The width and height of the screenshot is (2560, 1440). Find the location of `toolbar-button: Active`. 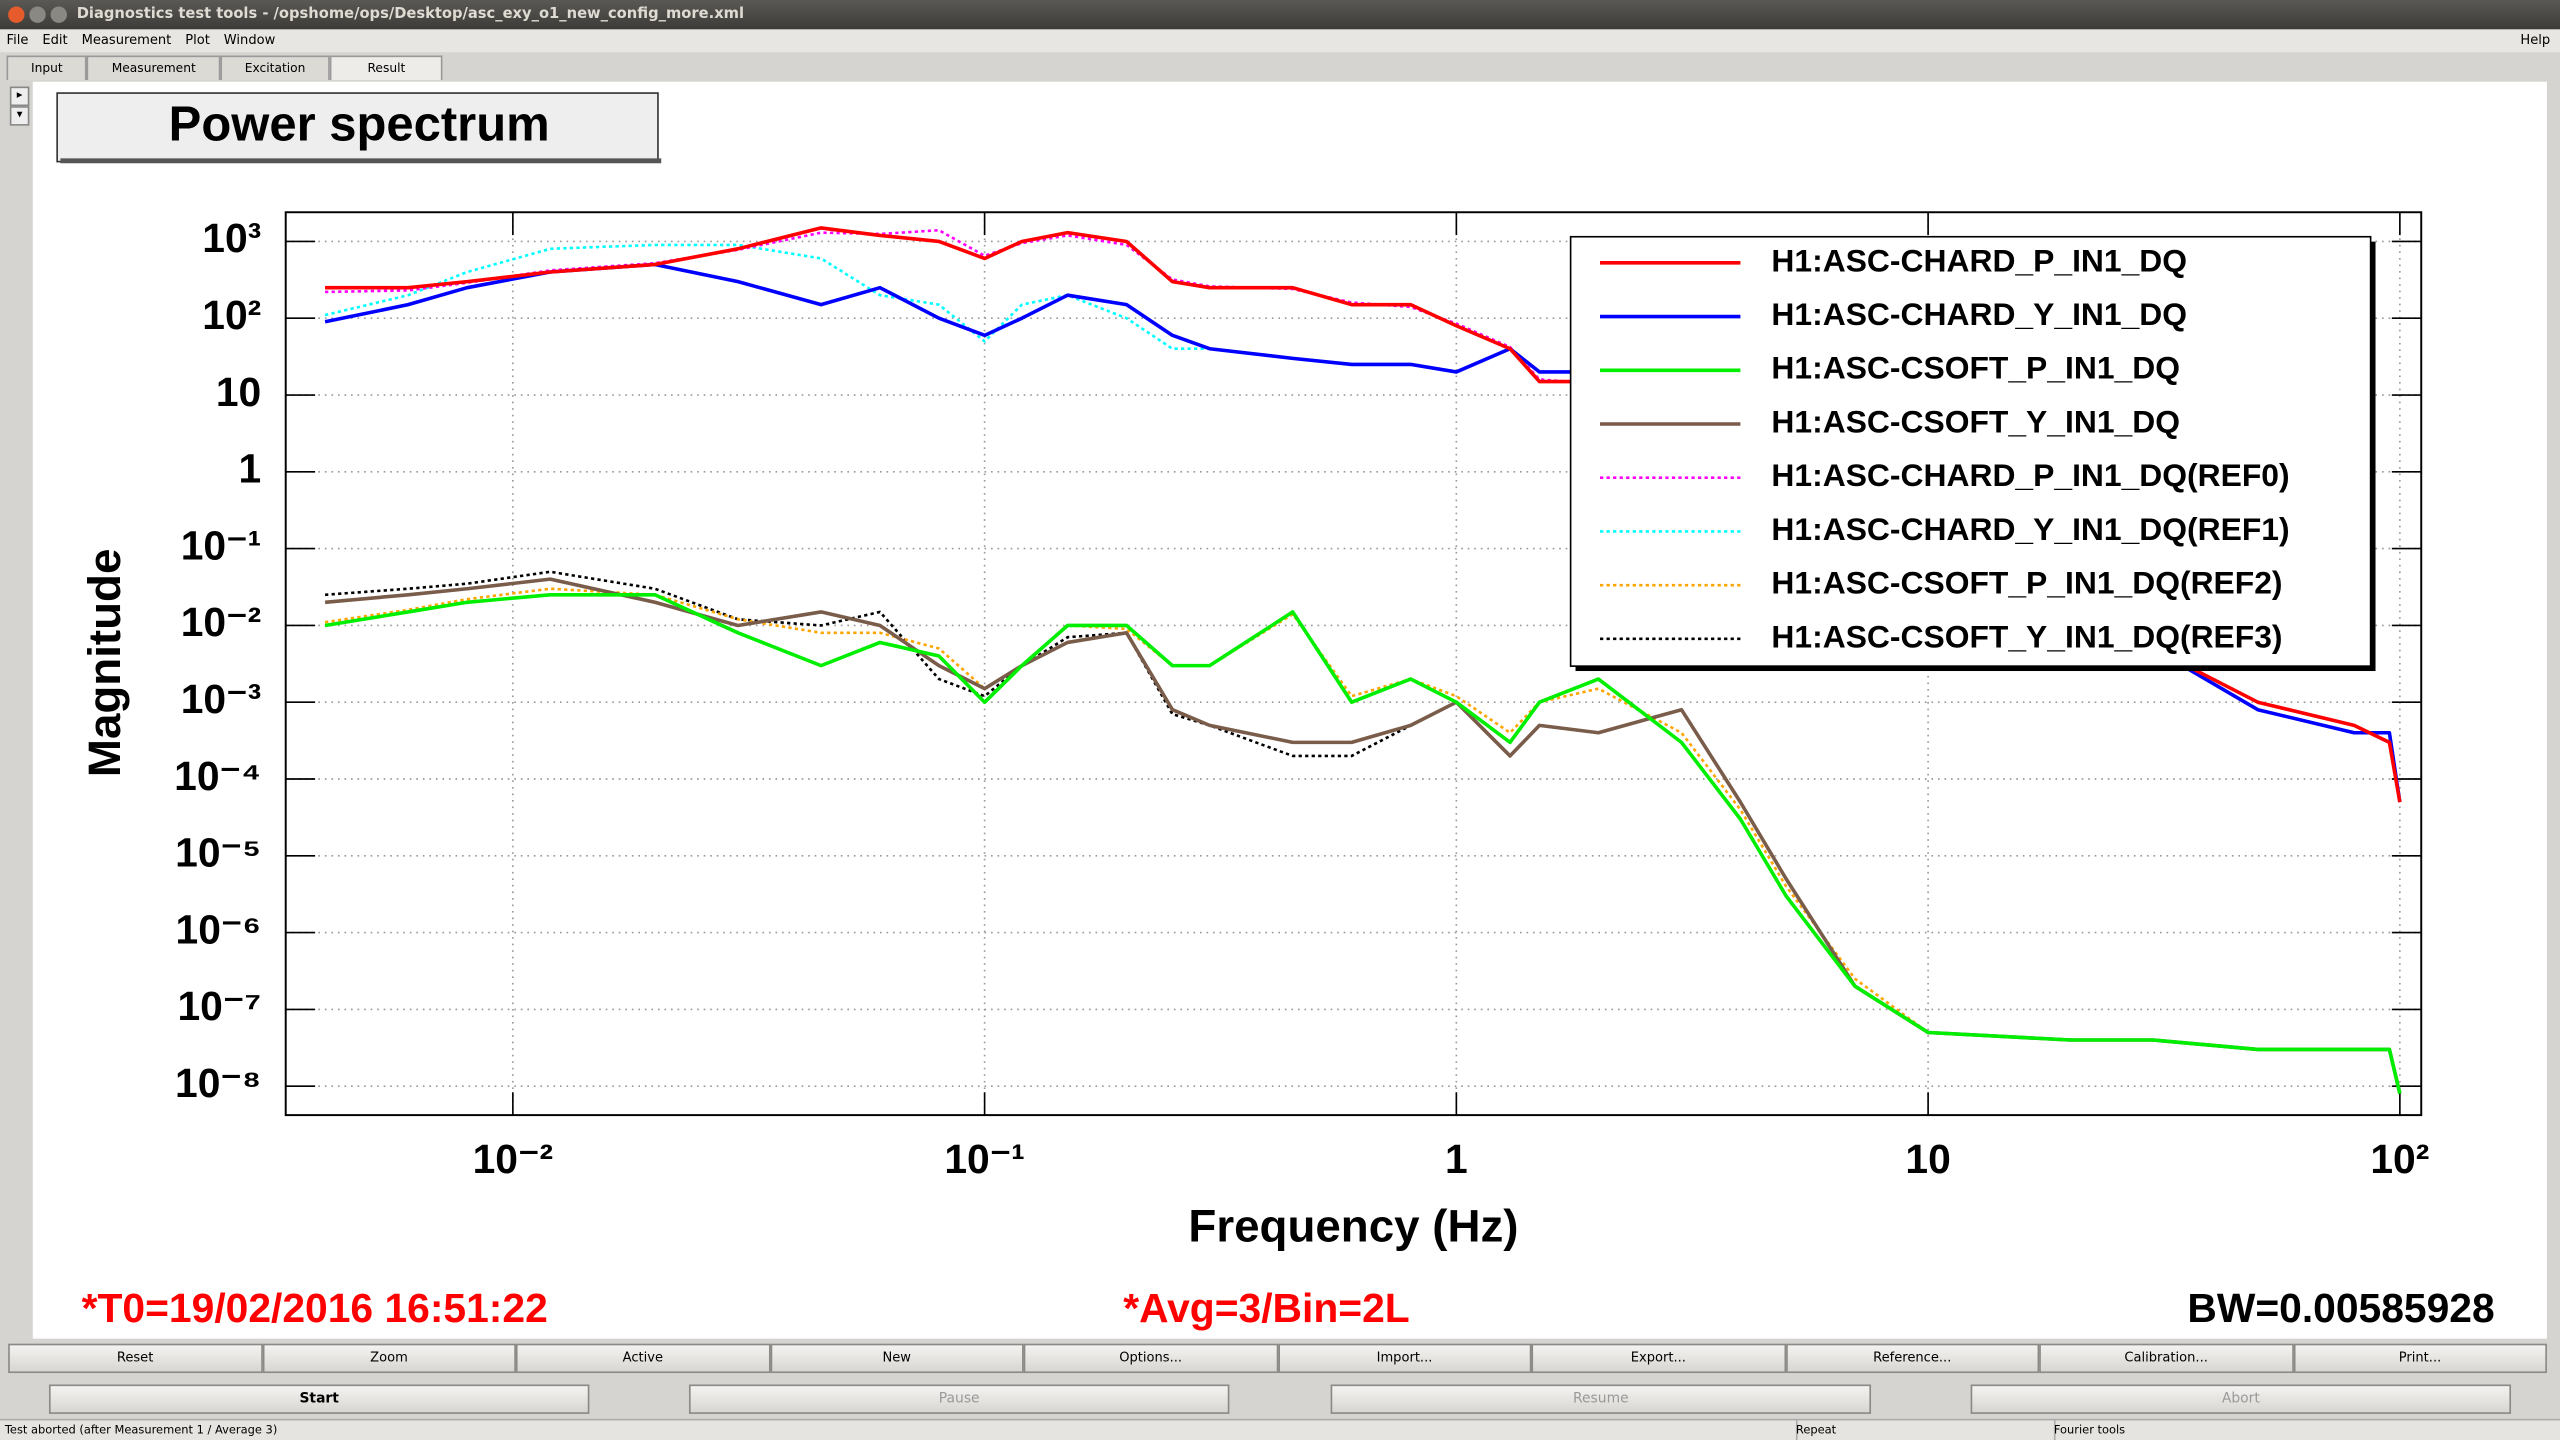

toolbar-button: Active is located at coordinates (642, 1358).